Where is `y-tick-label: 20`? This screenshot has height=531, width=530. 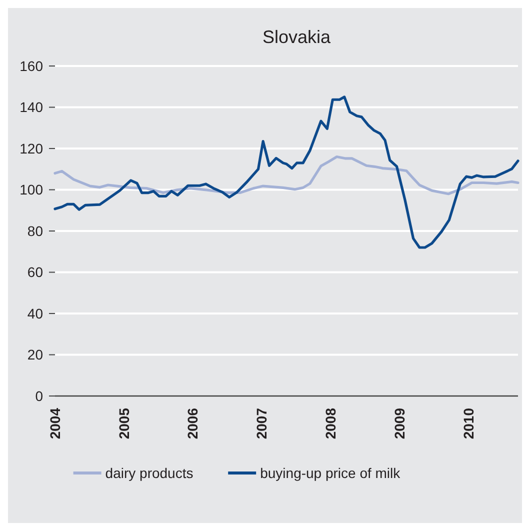
y-tick-label: 20 is located at coordinates (35, 354).